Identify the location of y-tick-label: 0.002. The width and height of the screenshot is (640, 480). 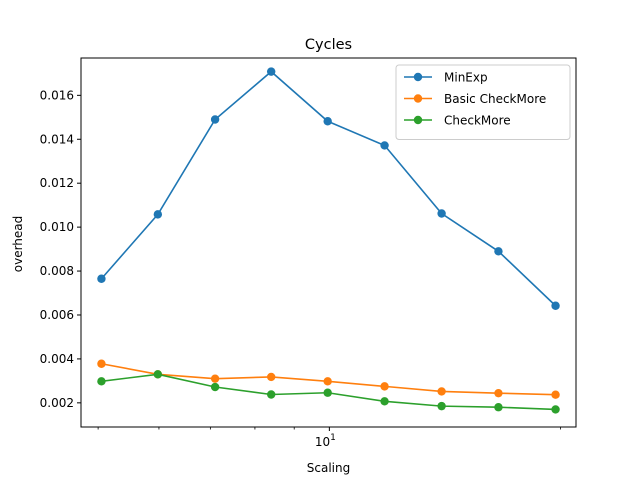
(57, 403).